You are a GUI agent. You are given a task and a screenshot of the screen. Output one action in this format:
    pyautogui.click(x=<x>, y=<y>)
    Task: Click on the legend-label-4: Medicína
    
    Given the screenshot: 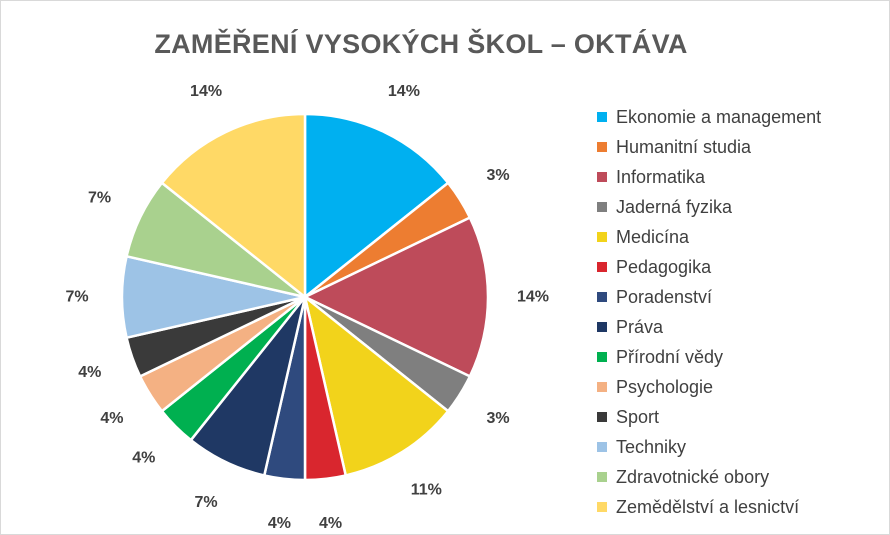 What is the action you would take?
    pyautogui.click(x=653, y=236)
    